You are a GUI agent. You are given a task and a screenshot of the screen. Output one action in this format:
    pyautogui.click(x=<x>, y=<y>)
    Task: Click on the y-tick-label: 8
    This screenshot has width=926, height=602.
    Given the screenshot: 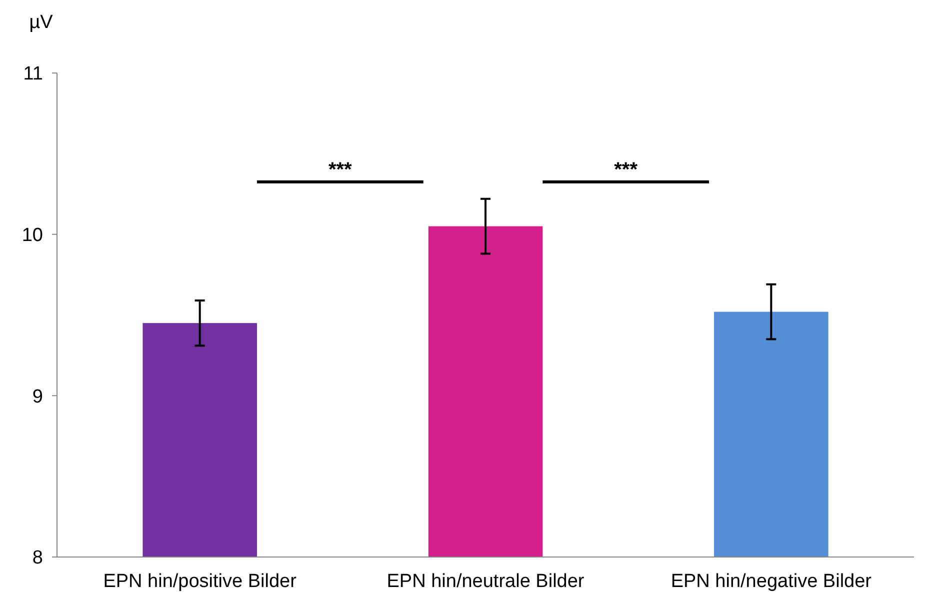 What is the action you would take?
    pyautogui.click(x=37, y=558)
    